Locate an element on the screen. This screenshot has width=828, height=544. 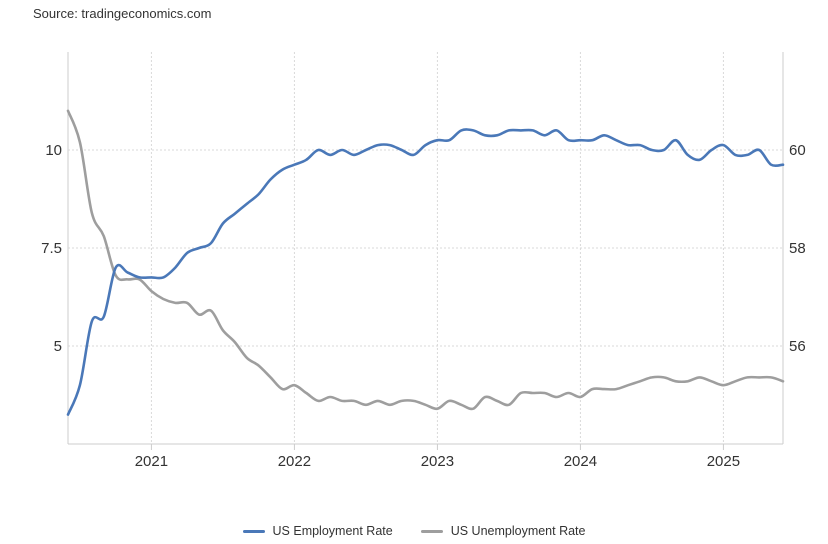
legend-swatch-employment is located at coordinates (253, 531).